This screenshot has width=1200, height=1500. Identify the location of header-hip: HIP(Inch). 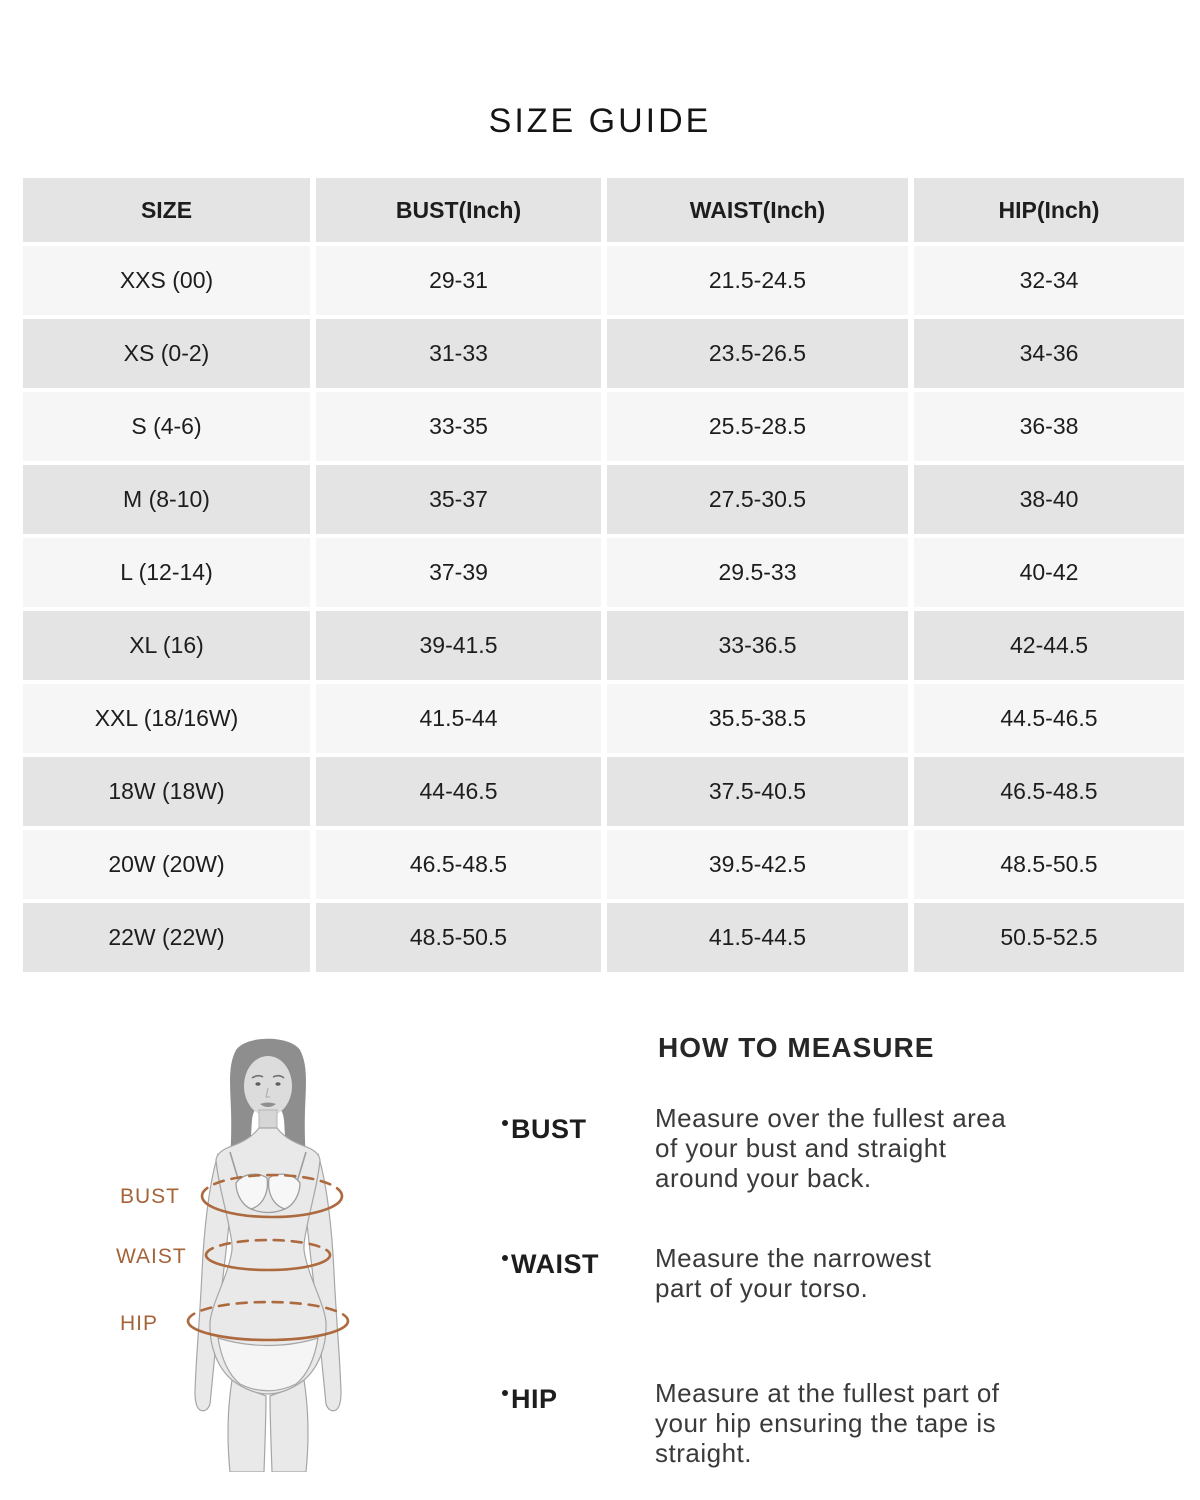
(1049, 210).